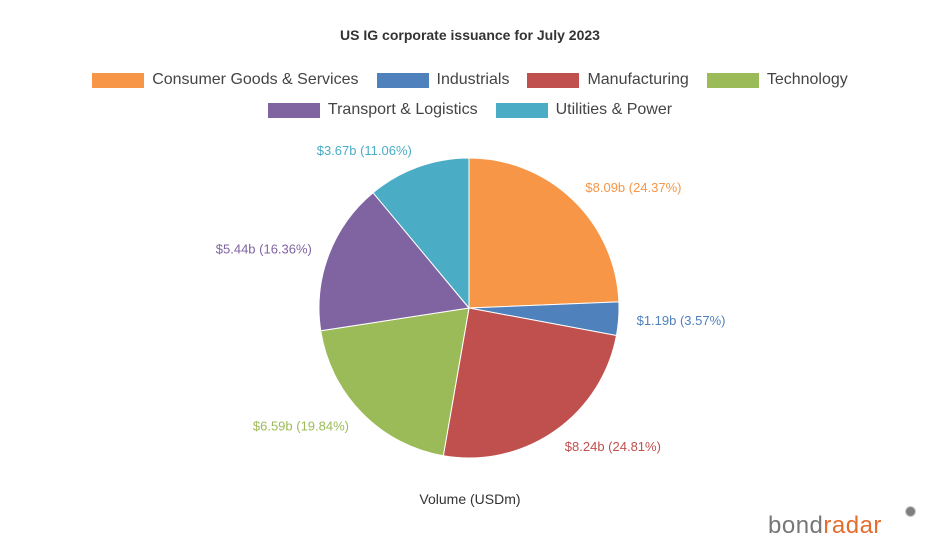  I want to click on legend-label: Technology, so click(807, 79).